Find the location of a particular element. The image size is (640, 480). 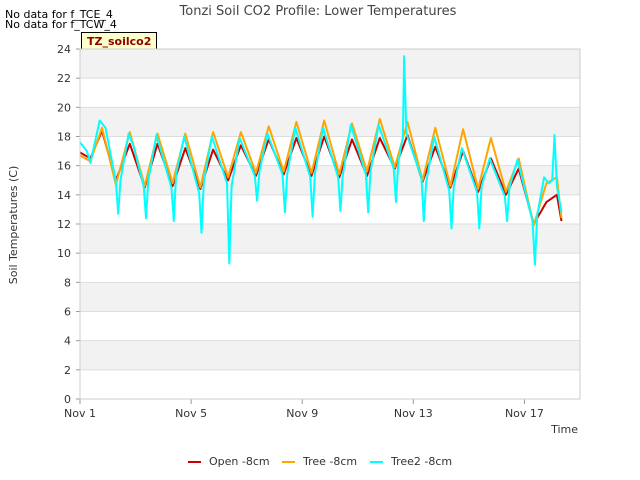

y-tick-label-9: 18 is located at coordinates (64, 137).